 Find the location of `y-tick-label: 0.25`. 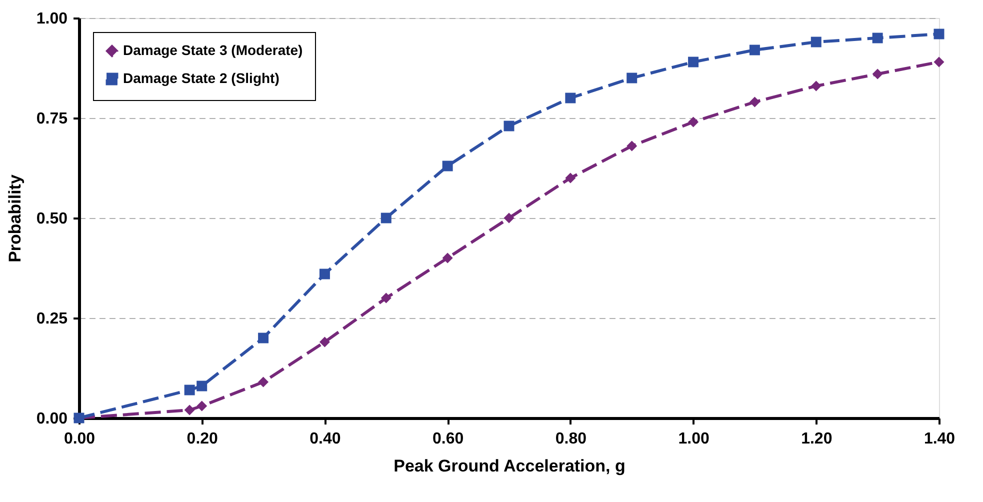

y-tick-label: 0.25 is located at coordinates (52, 319).